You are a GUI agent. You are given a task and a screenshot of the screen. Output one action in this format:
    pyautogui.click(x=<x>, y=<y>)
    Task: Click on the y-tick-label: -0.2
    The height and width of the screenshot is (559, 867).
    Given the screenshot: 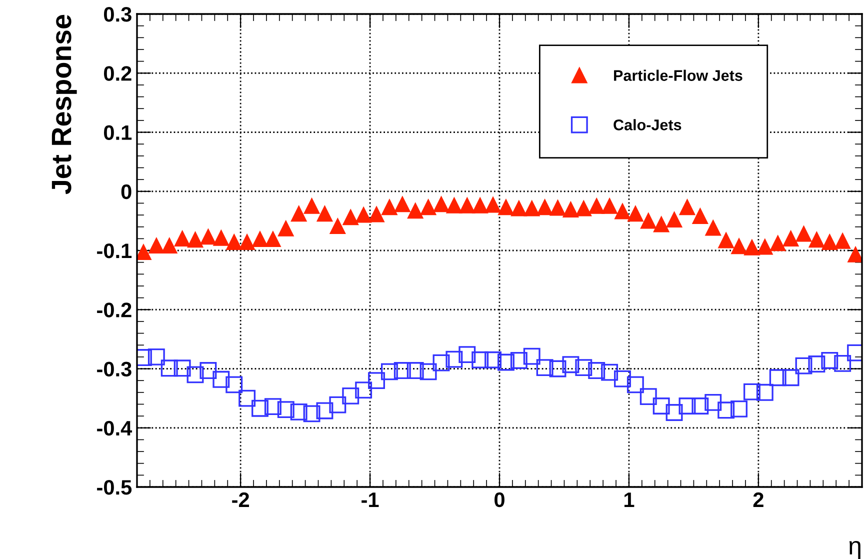 What is the action you would take?
    pyautogui.click(x=114, y=310)
    